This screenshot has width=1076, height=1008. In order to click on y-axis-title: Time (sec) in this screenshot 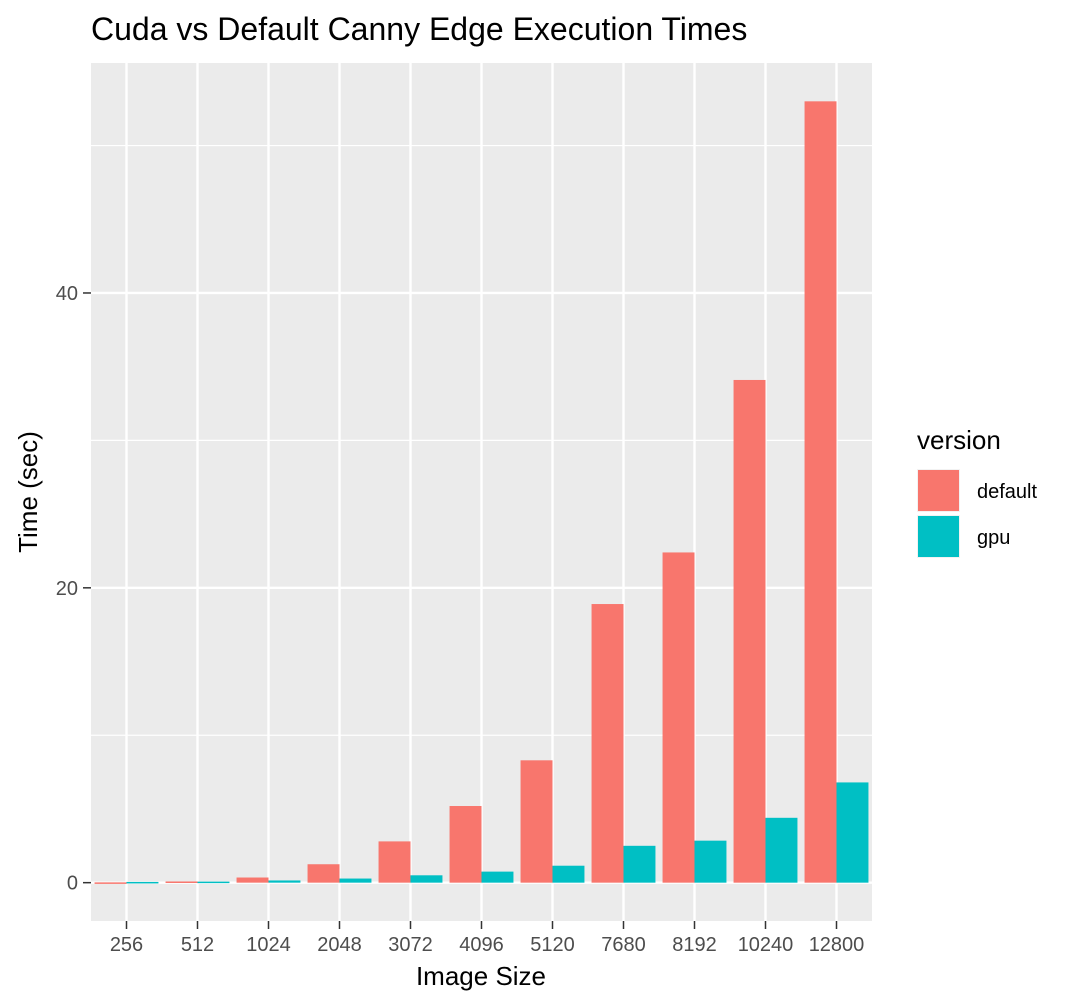, I will do `click(28, 492)`.